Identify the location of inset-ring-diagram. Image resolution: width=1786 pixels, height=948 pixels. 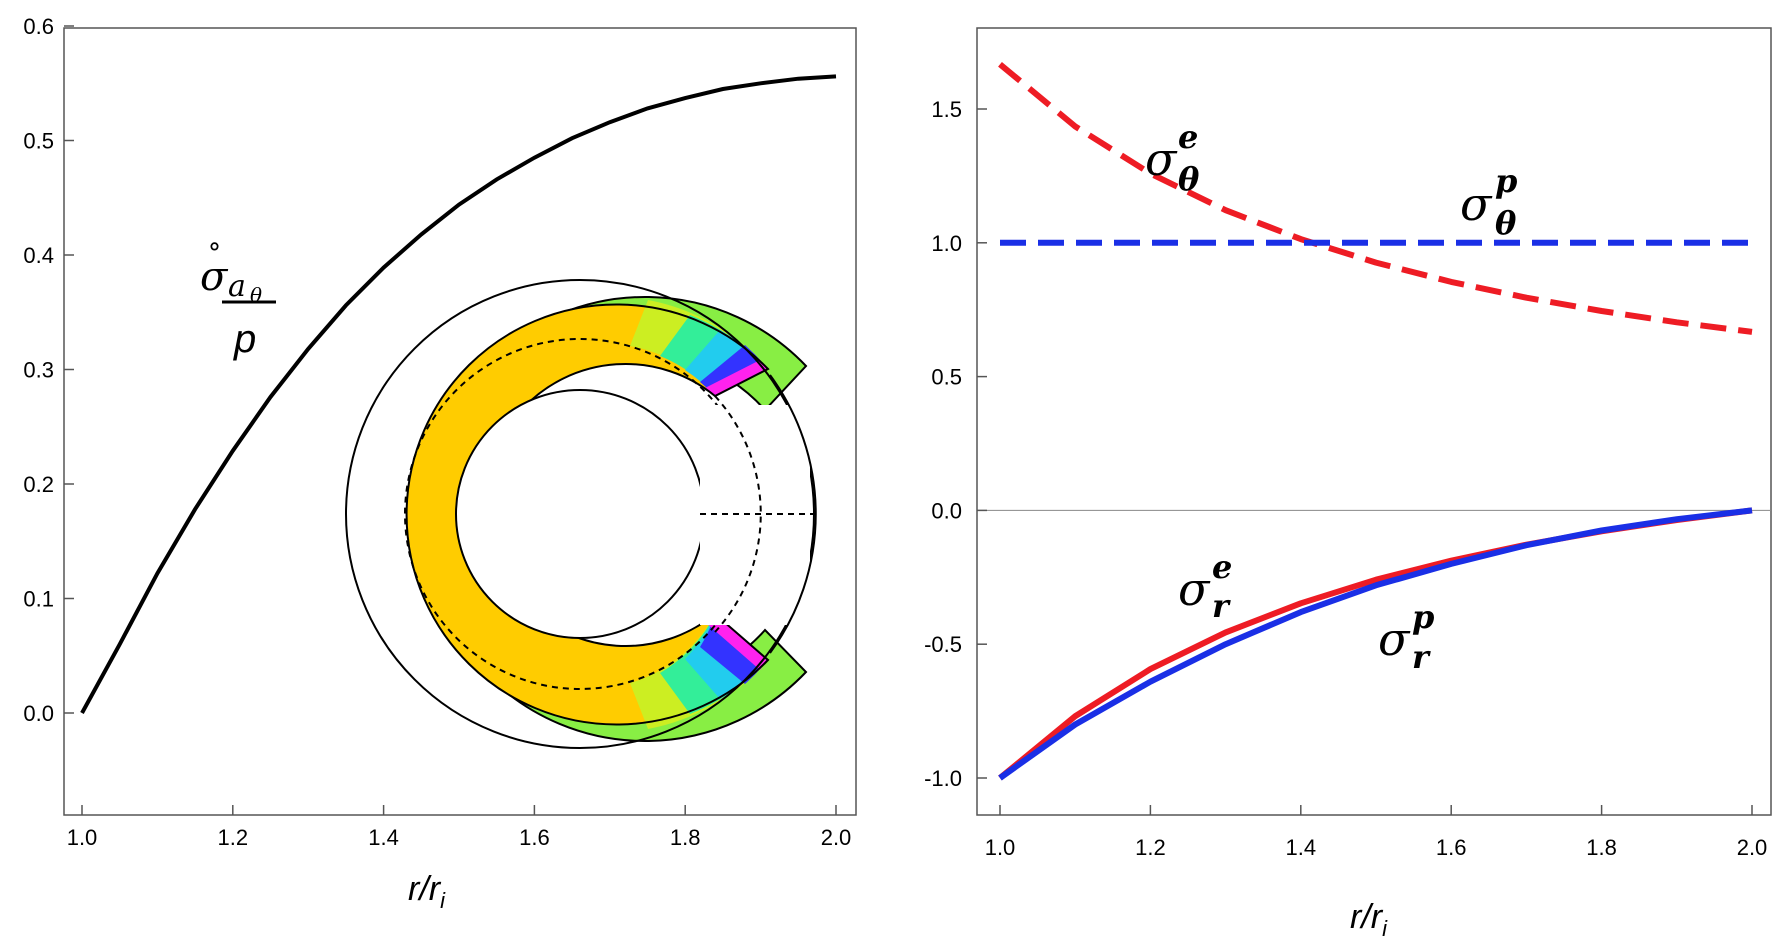
(581, 514).